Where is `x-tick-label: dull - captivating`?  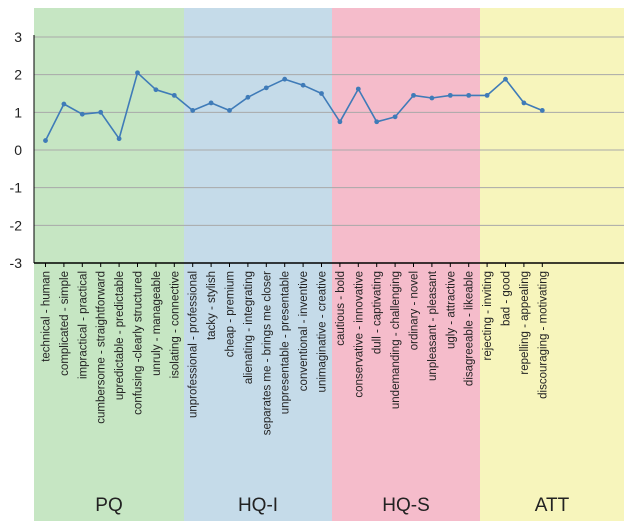
x-tick-label: dull - captivating is located at coordinates (378, 312).